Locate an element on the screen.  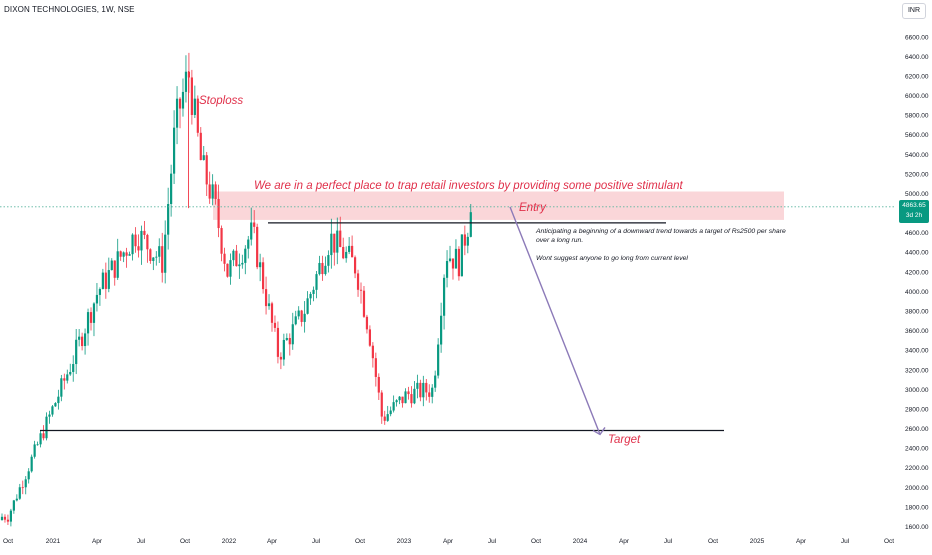
currency-selector: INR is located at coordinates (914, 11).